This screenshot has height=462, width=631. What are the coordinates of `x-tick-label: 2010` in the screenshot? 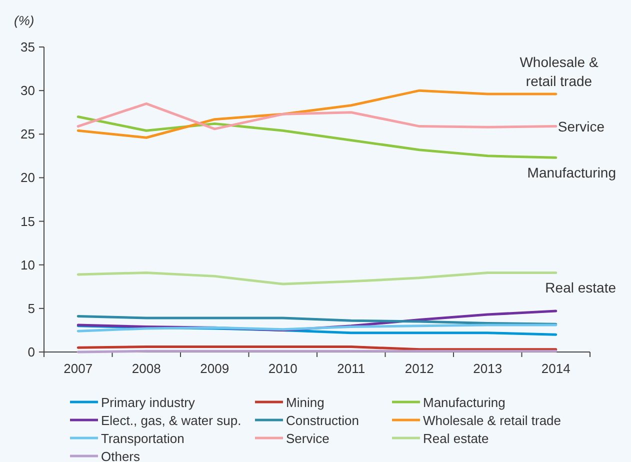 It's located at (283, 368).